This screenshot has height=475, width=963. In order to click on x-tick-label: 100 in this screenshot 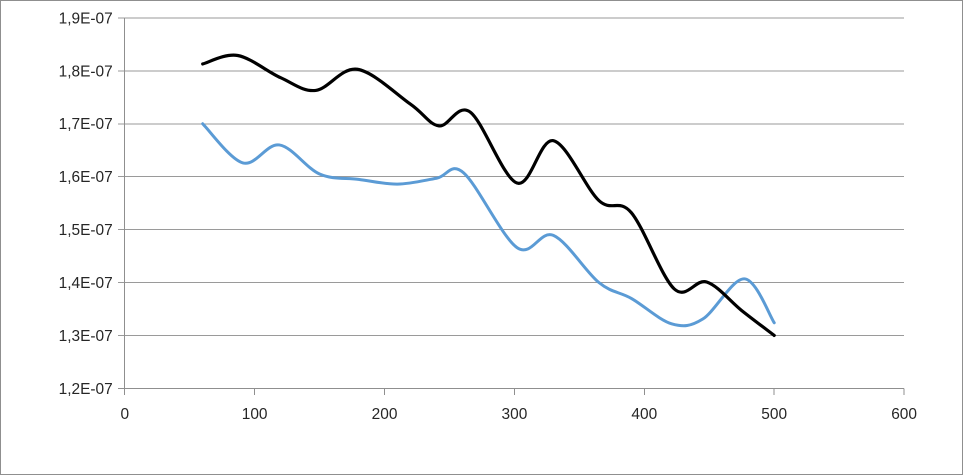, I will do `click(255, 414)`.